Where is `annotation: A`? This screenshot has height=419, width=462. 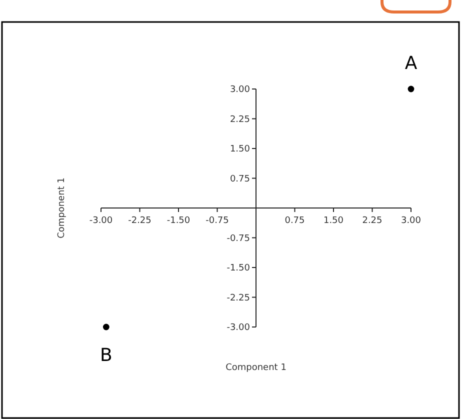
annotation: A is located at coordinates (411, 63).